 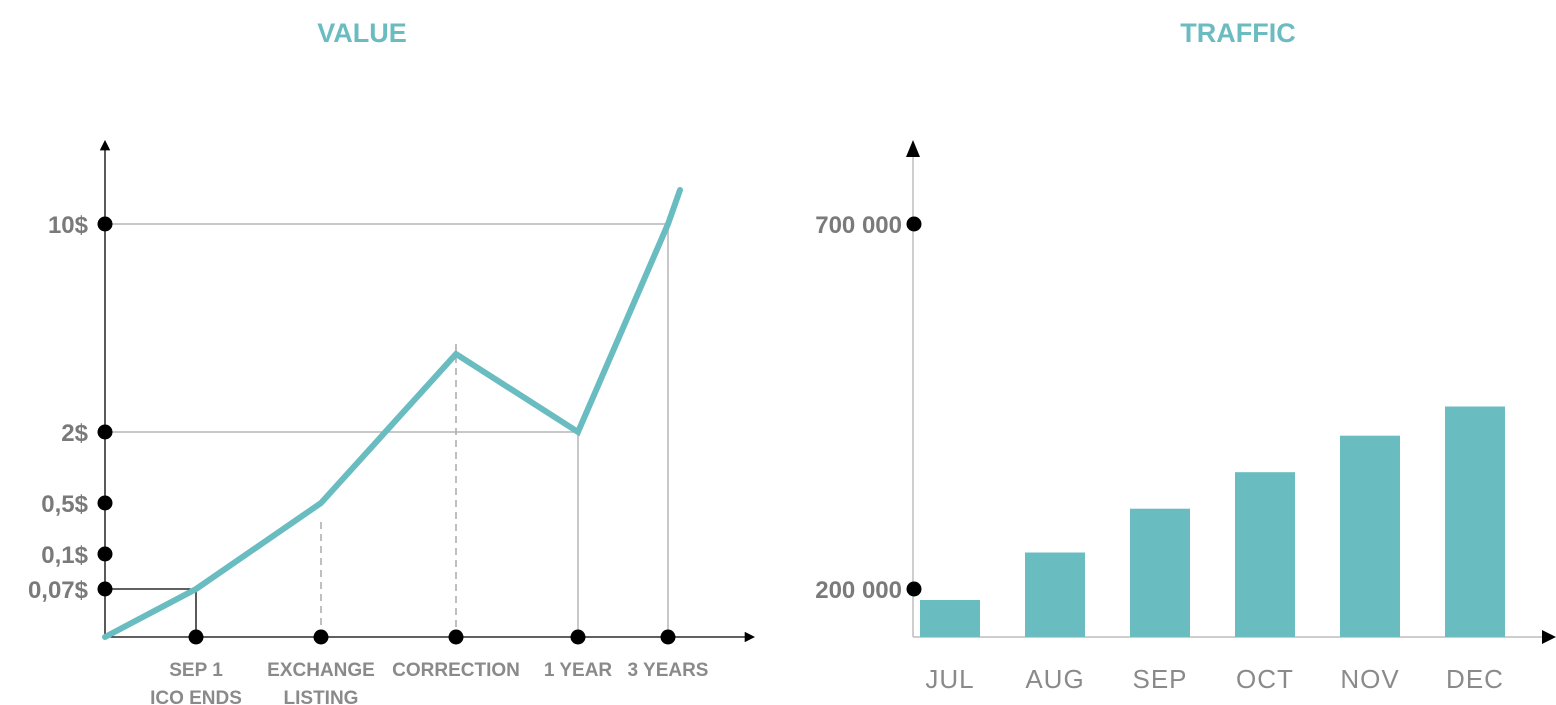 I want to click on traffic-x-tick-label: OCT, so click(x=1265, y=679).